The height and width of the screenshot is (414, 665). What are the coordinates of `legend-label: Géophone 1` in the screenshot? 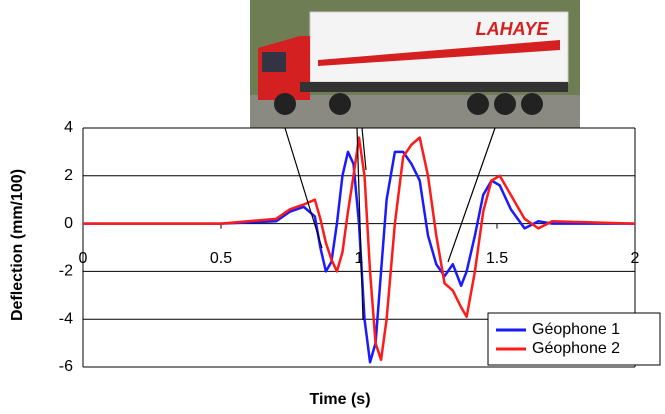 It's located at (576, 329).